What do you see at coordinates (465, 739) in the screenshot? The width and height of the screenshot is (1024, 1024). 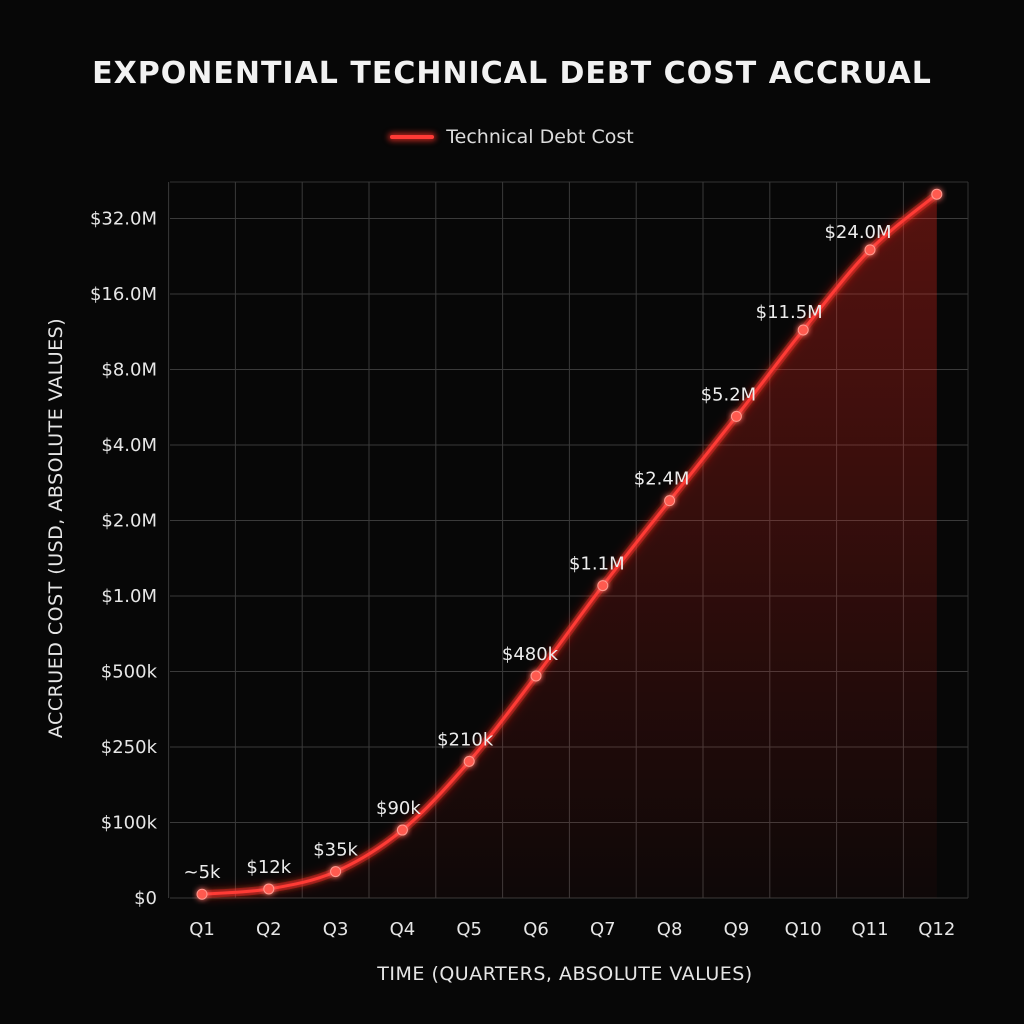 I see `data-label: $210k` at bounding box center [465, 739].